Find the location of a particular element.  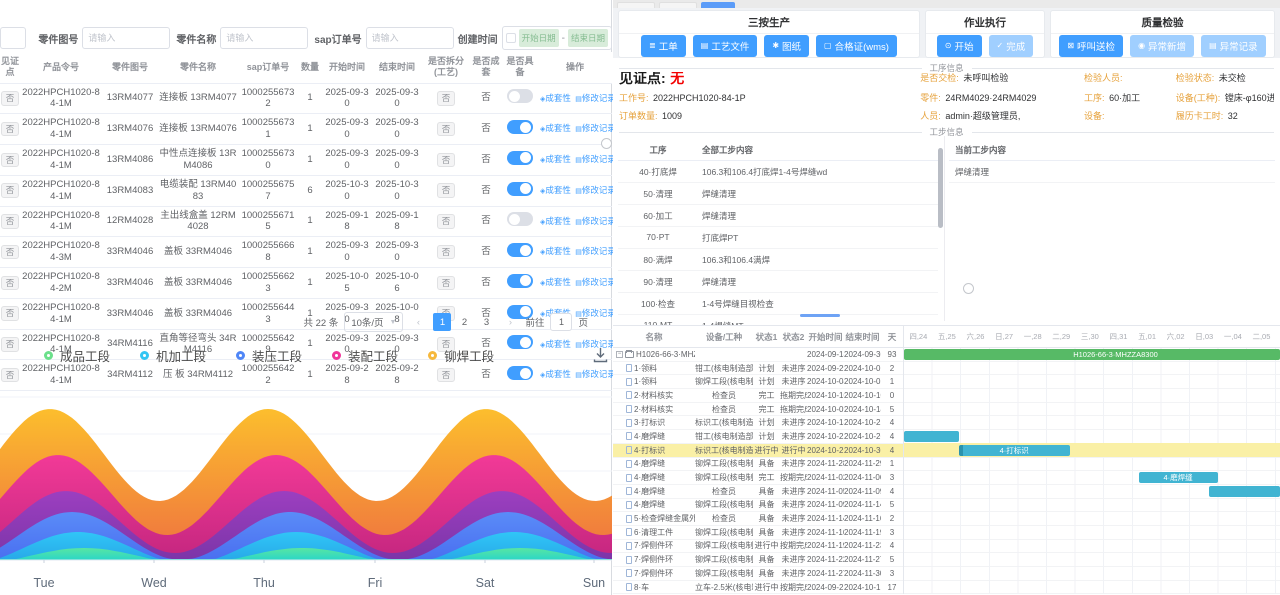

process-row: 90·清理 焊缝清理 is located at coordinates (778, 282).